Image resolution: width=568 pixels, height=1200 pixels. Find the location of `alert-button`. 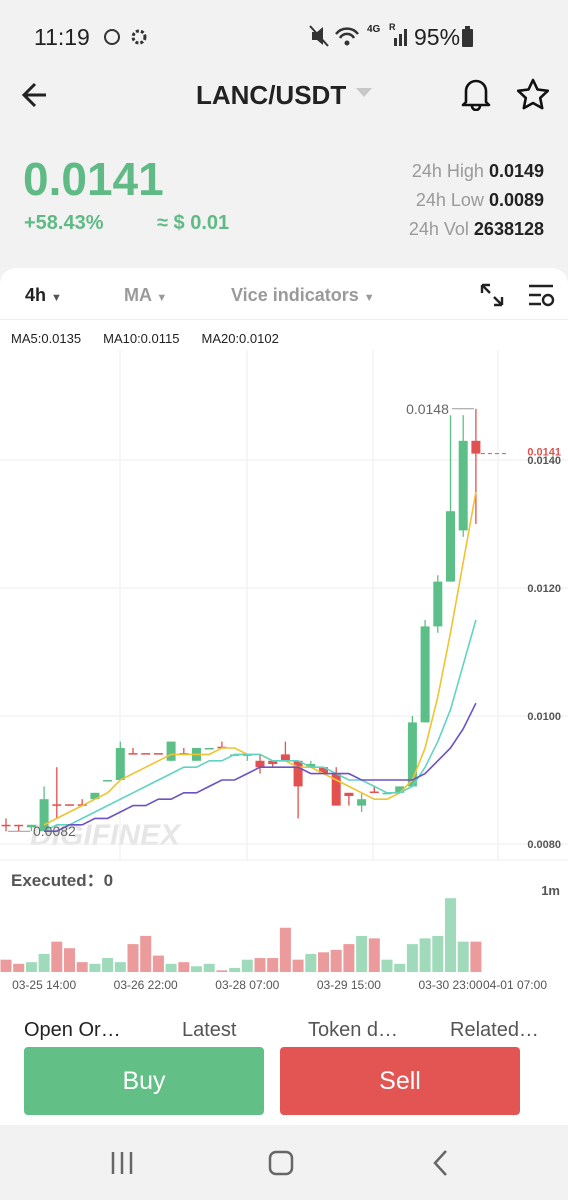

alert-button is located at coordinates (476, 94).